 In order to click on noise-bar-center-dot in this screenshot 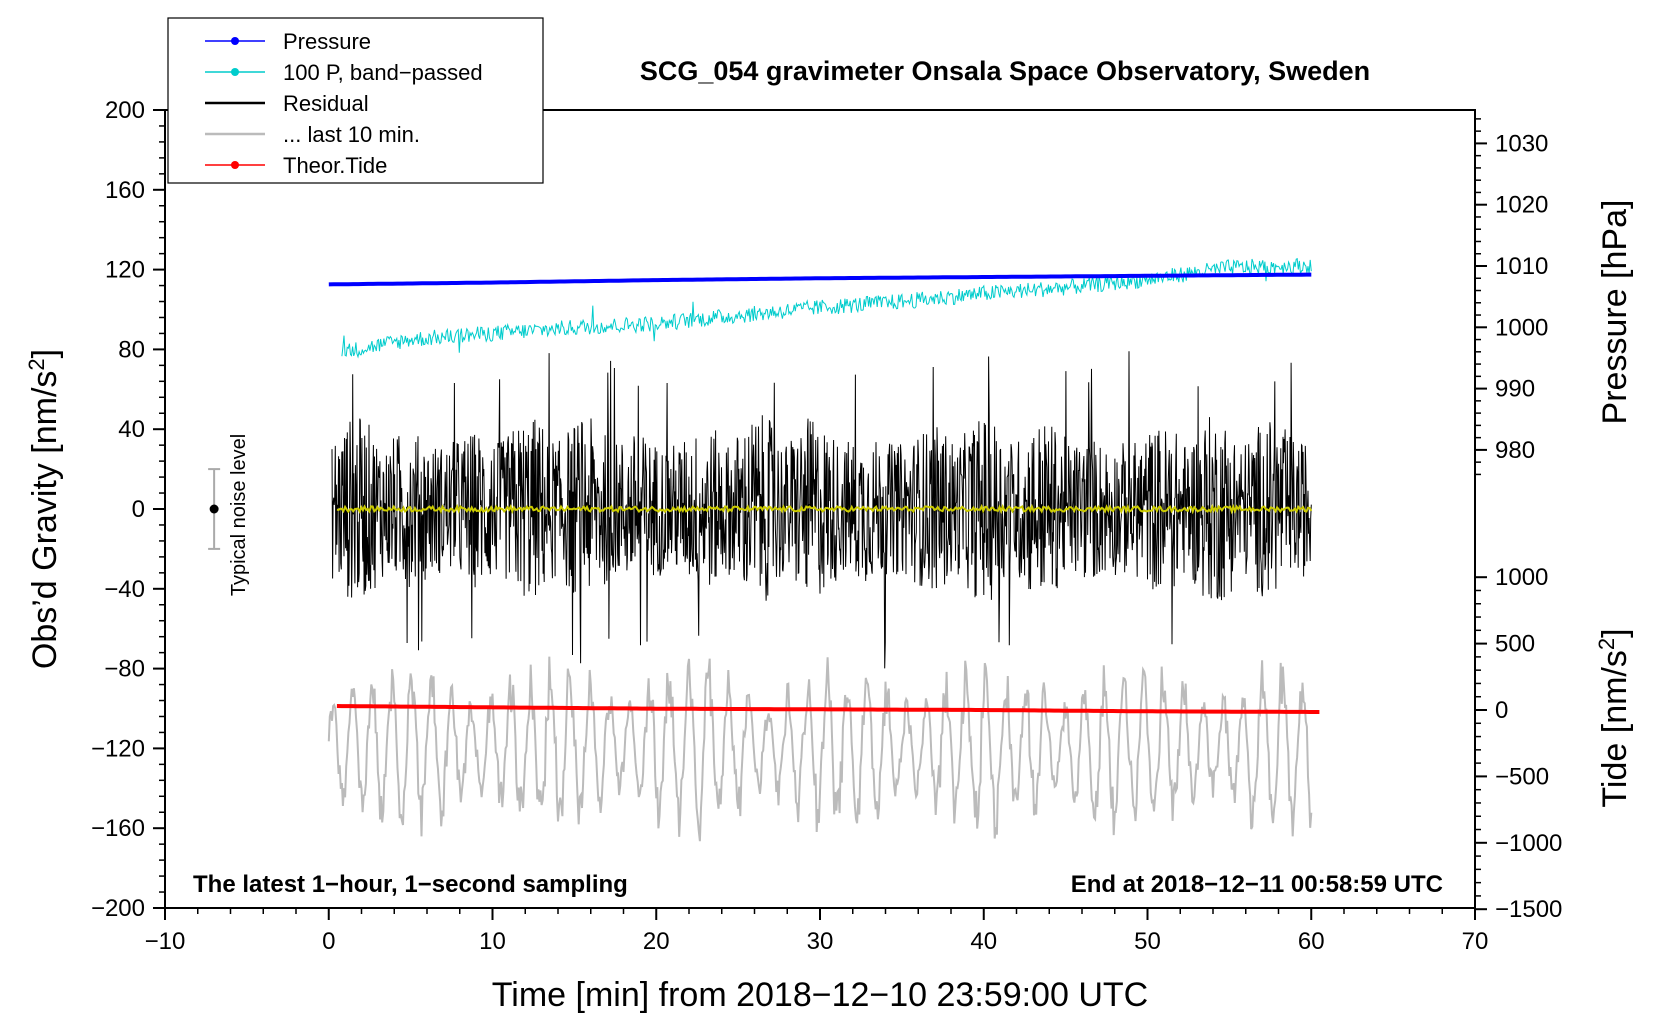, I will do `click(214, 509)`.